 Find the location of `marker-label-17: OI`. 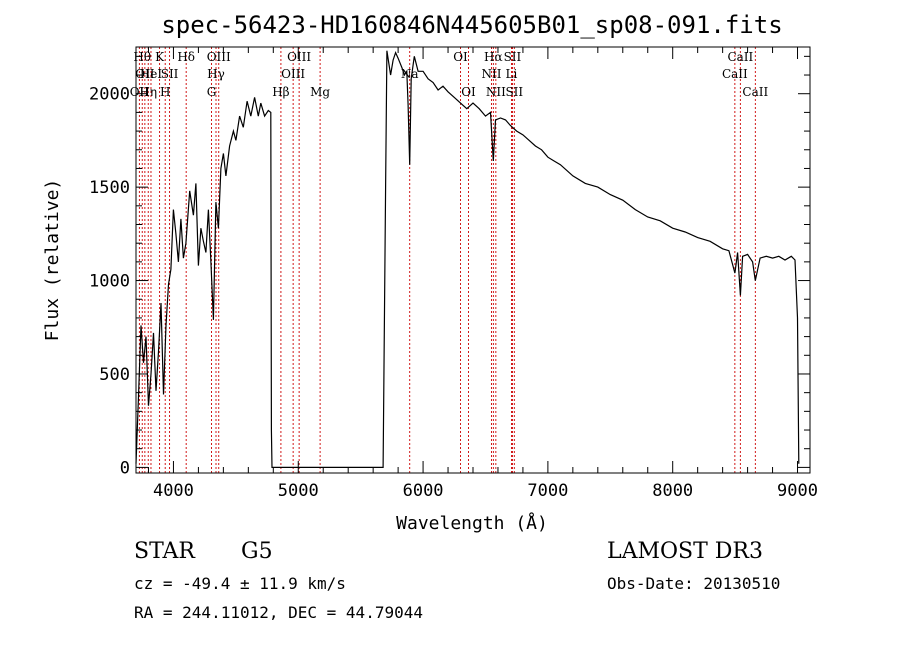

marker-label-17: OI is located at coordinates (460, 57).